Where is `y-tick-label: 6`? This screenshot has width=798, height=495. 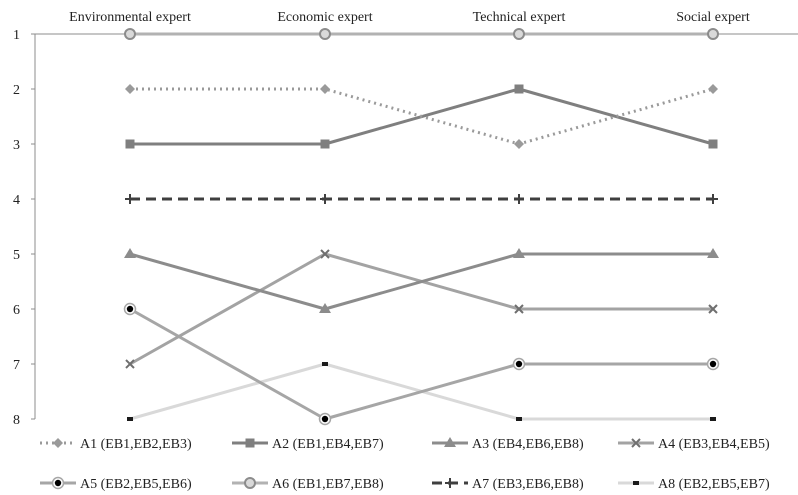
y-tick-label: 6 is located at coordinates (16, 310).